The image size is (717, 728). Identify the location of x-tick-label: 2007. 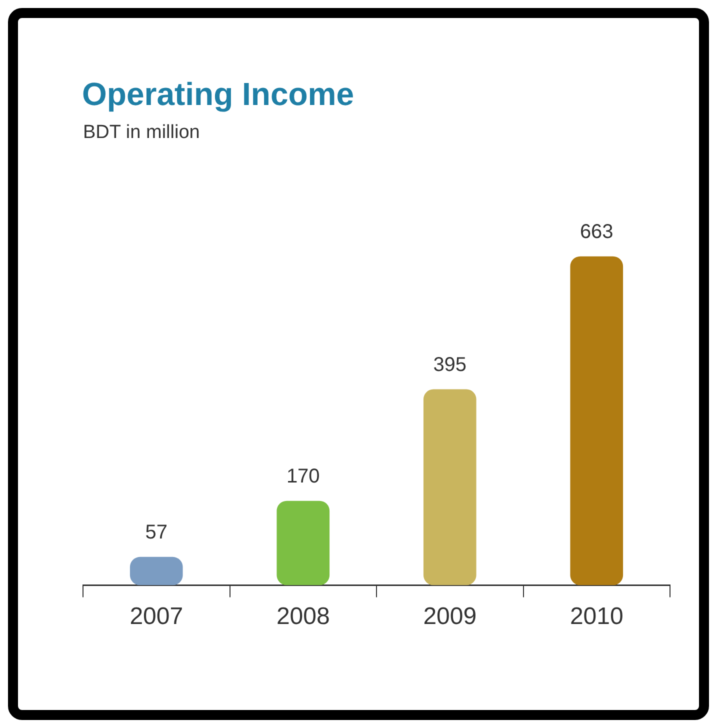
(157, 616).